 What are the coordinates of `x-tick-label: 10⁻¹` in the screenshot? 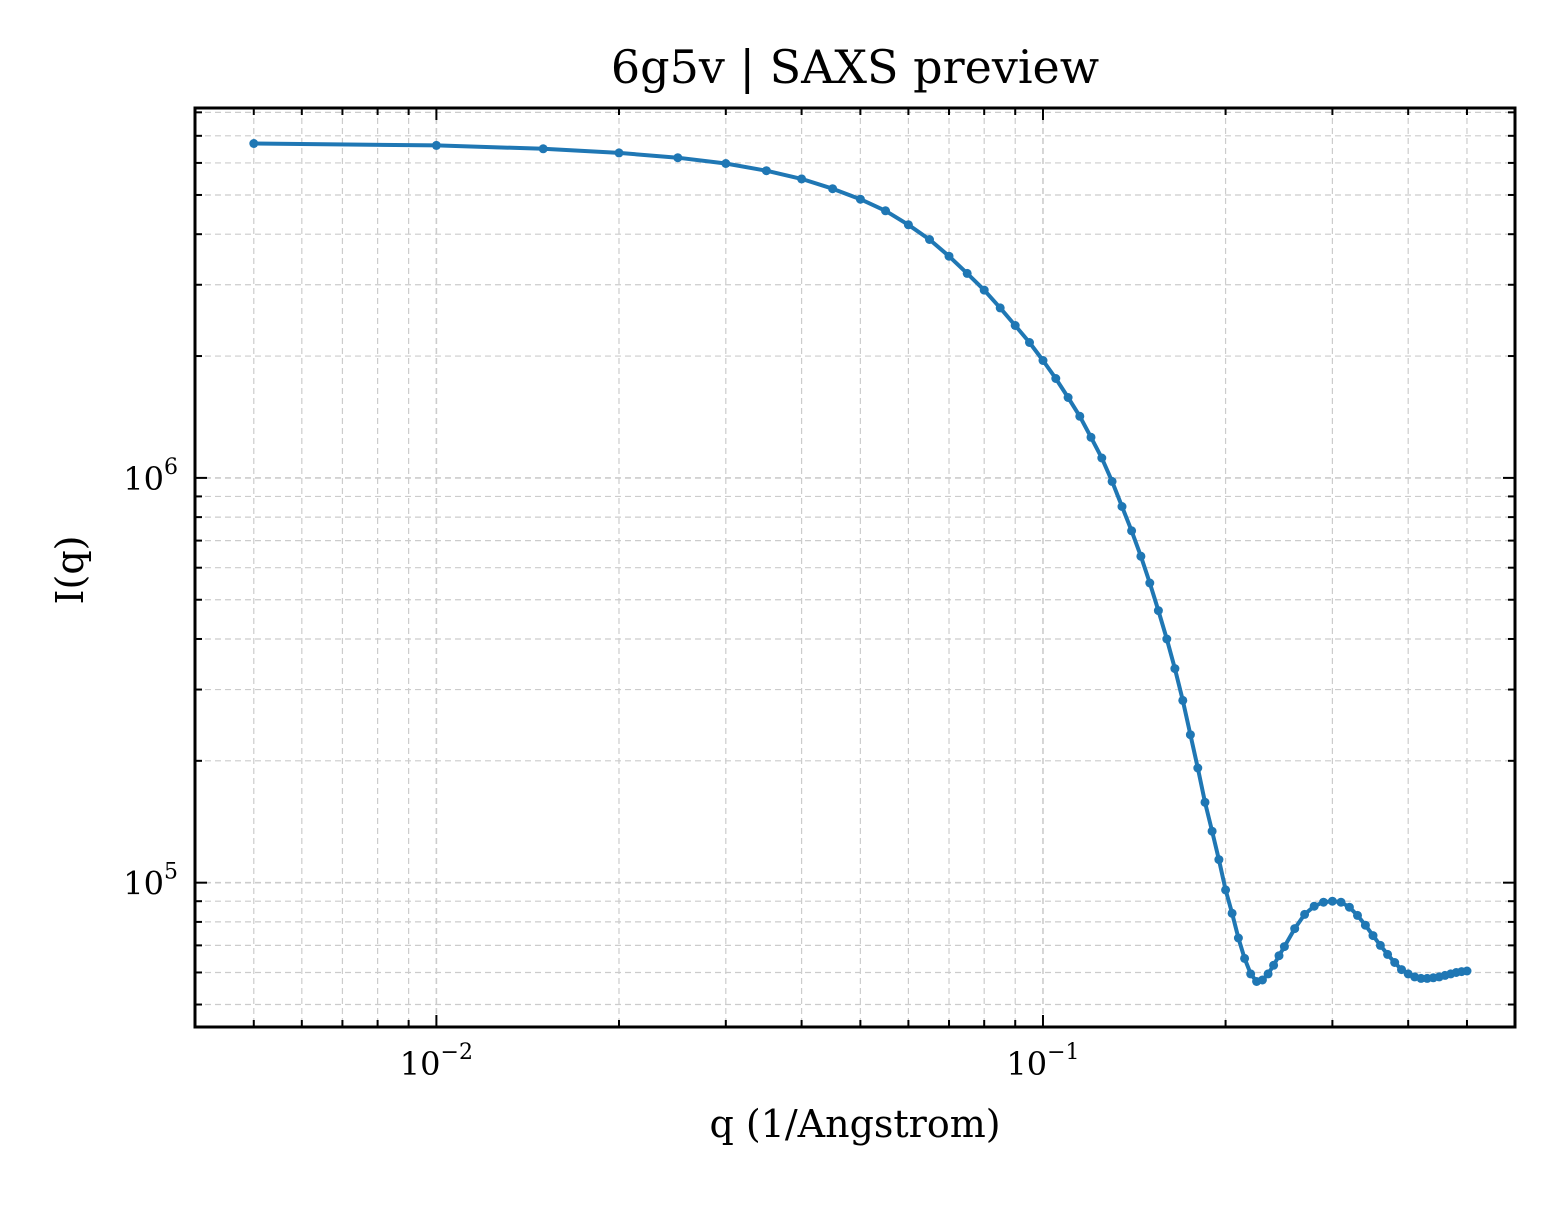 It's located at (1042, 1061).